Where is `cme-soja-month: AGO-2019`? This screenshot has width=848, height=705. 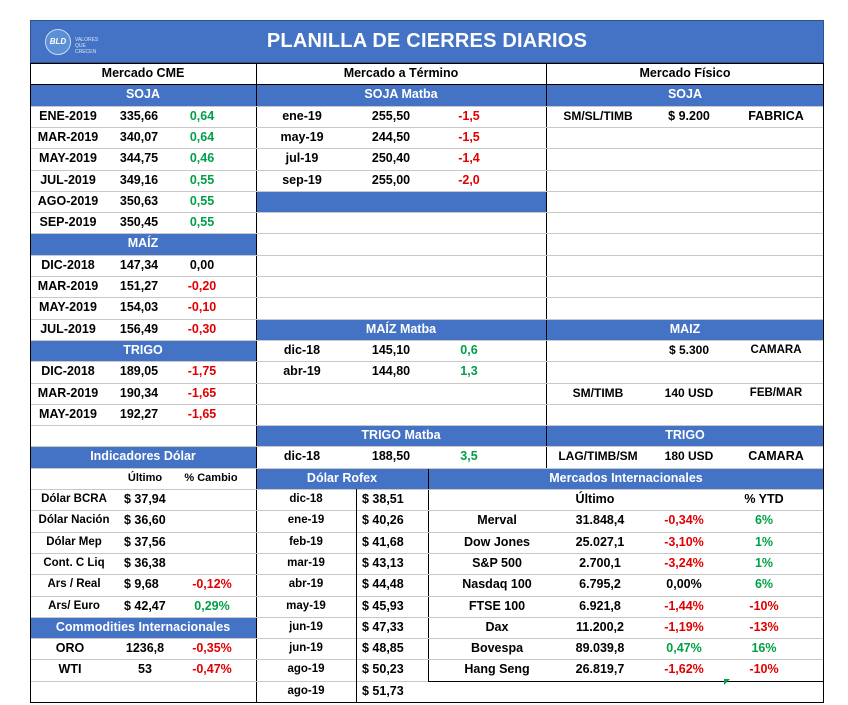
cme-soja-month: AGO-2019 is located at coordinates (68, 200).